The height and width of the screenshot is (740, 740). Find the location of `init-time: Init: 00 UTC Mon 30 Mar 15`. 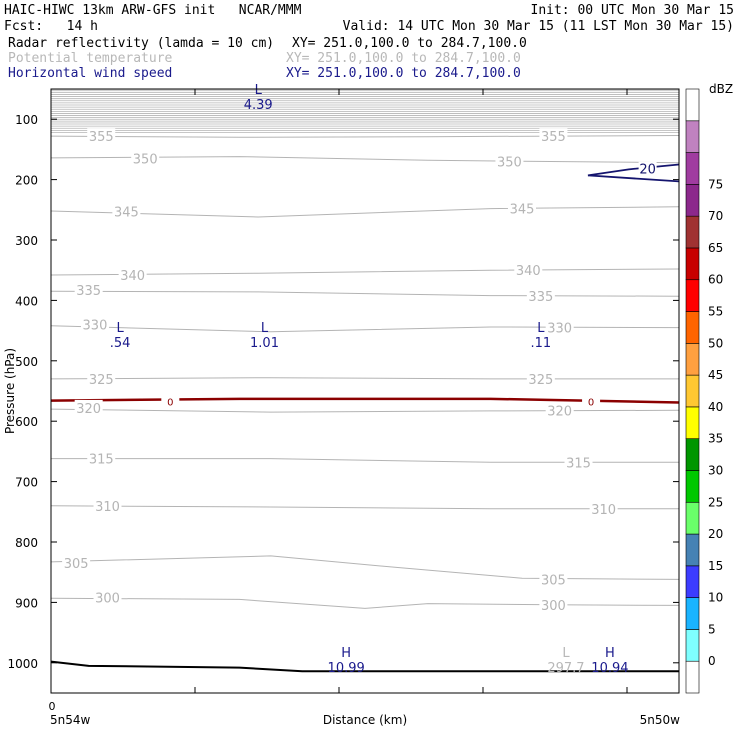

init-time: Init: 00 UTC Mon 30 Mar 15 is located at coordinates (632, 10).